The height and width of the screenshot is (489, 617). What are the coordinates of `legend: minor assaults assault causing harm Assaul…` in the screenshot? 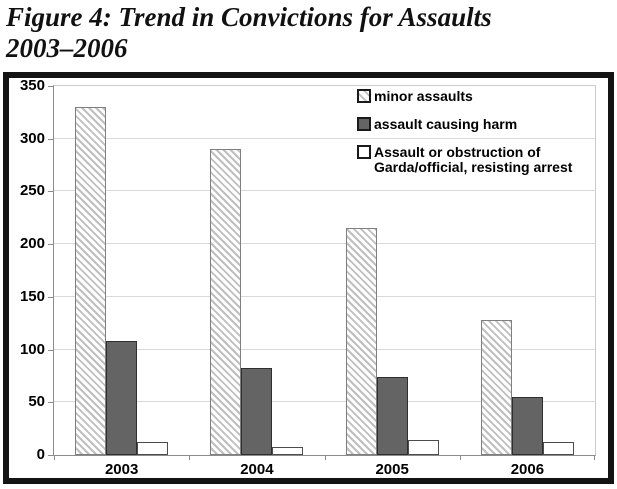 It's located at (464, 138).